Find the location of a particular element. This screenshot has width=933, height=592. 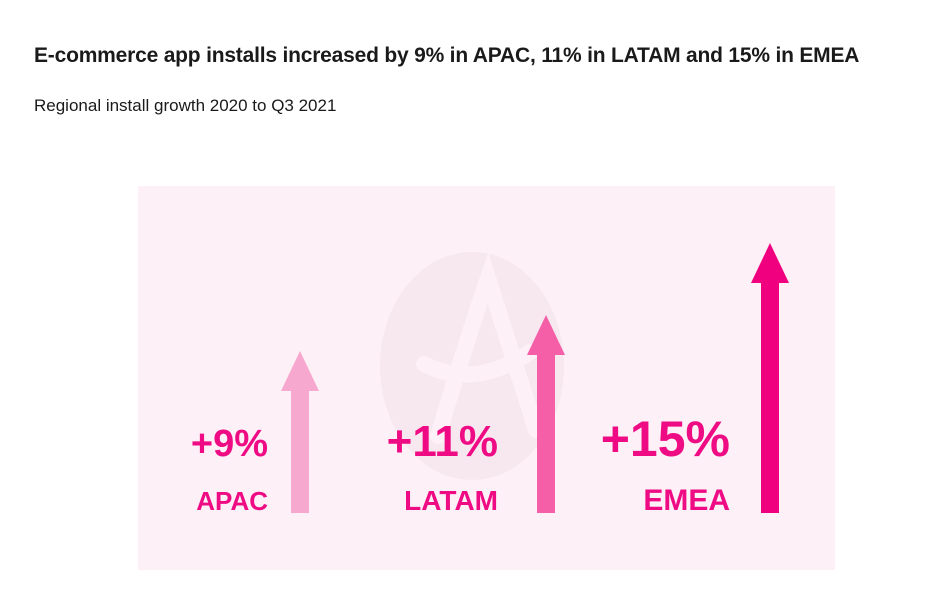

value-label-apac: +9% is located at coordinates (229, 444).